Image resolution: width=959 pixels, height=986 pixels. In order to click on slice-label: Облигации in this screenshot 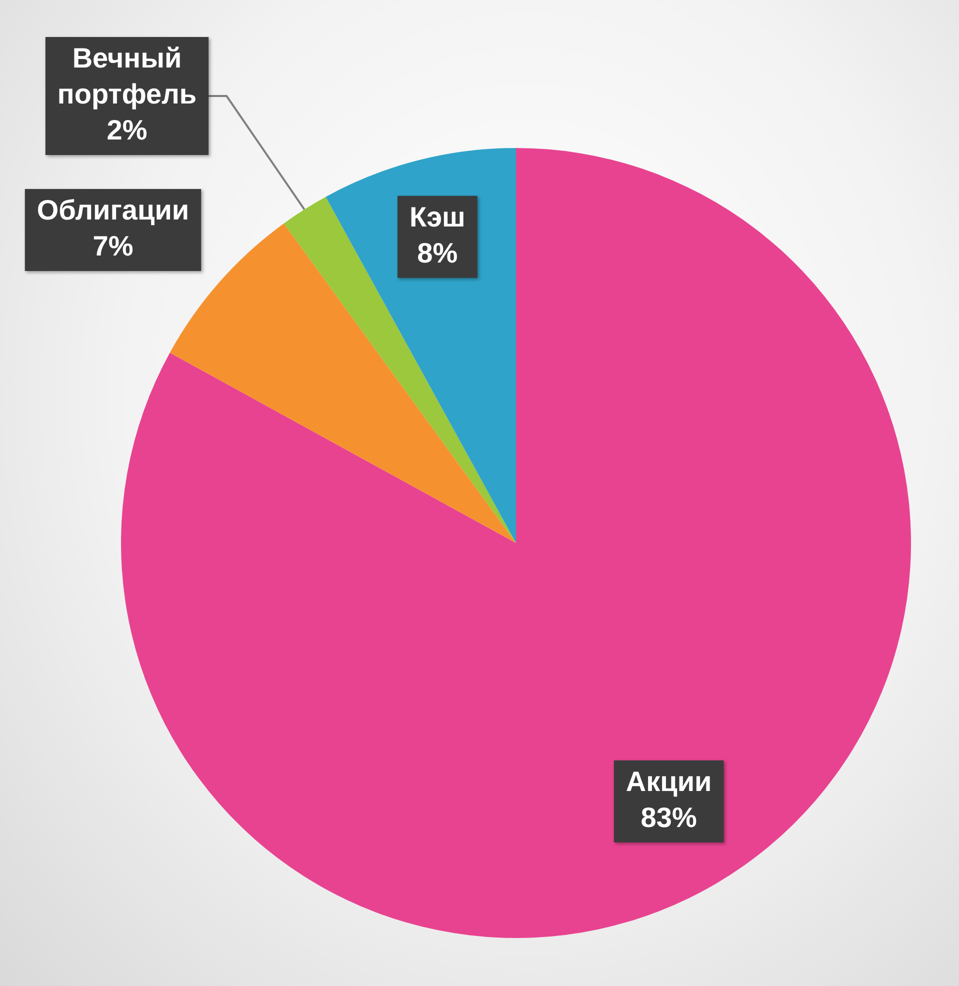, I will do `click(113, 210)`.